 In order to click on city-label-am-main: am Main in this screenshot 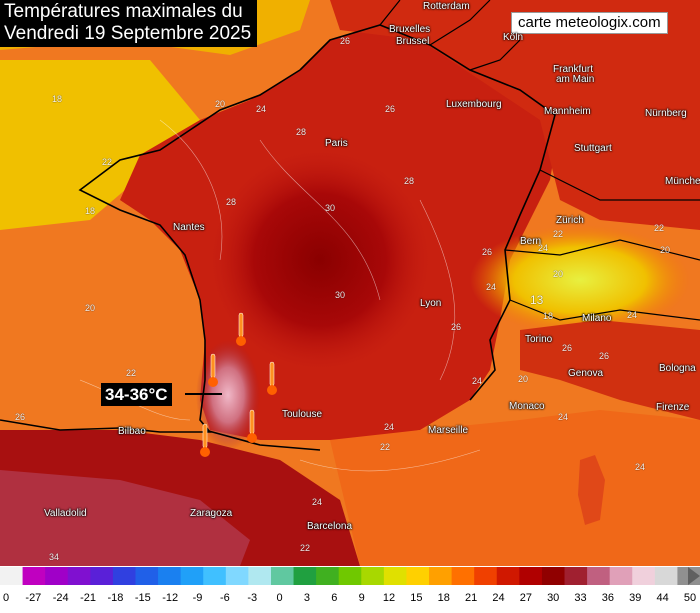, I will do `click(575, 79)`.